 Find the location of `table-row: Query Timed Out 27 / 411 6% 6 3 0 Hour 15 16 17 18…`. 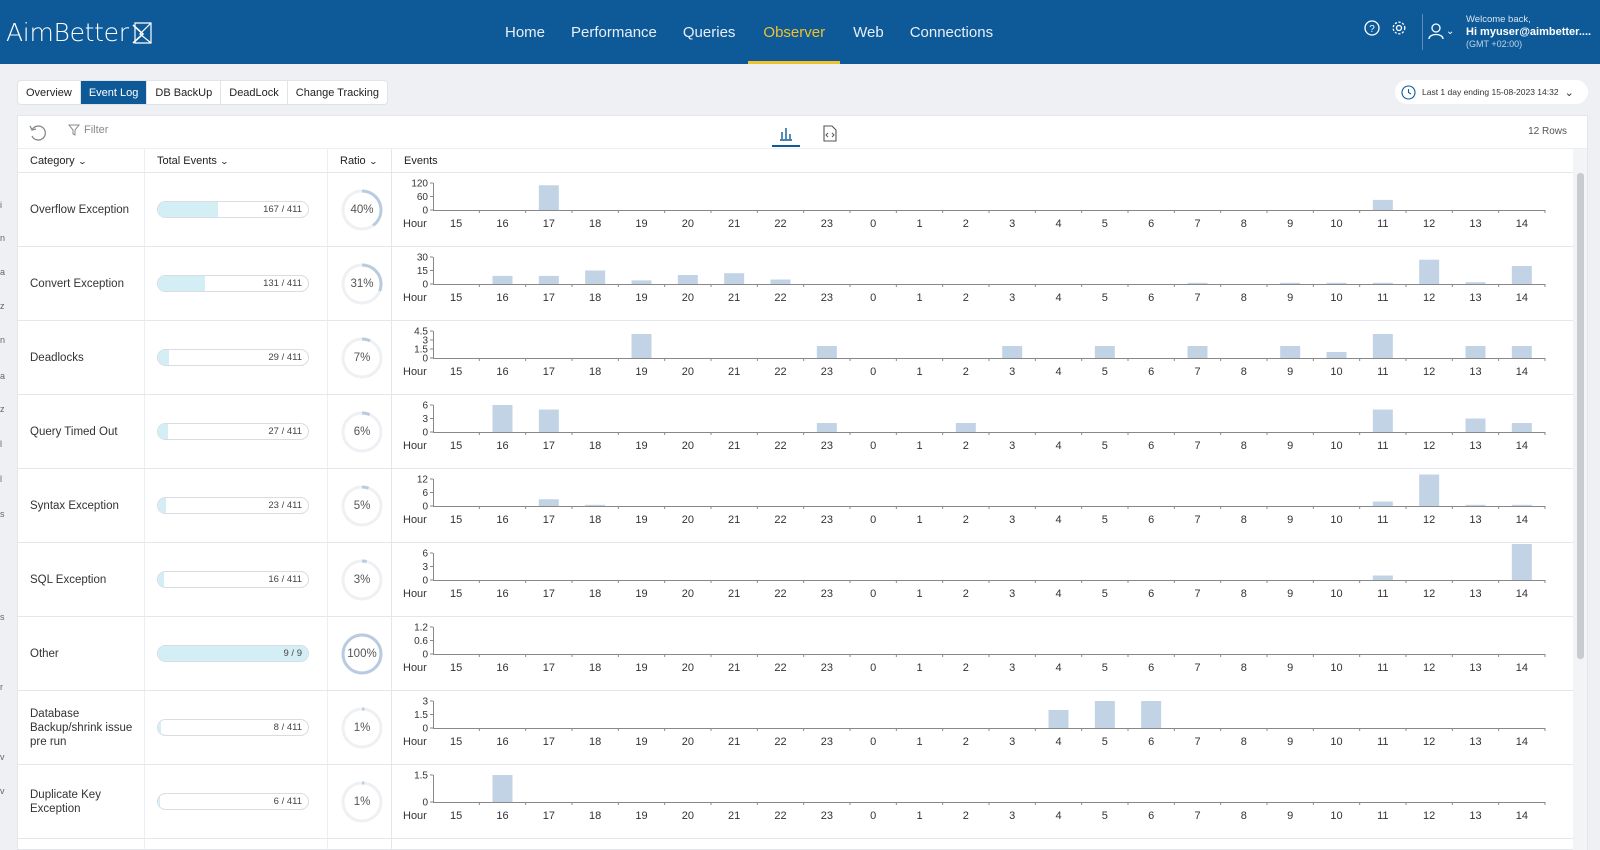

table-row: Query Timed Out 27 / 411 6% 6 3 0 Hour 15 16 17 18… is located at coordinates (795, 432).